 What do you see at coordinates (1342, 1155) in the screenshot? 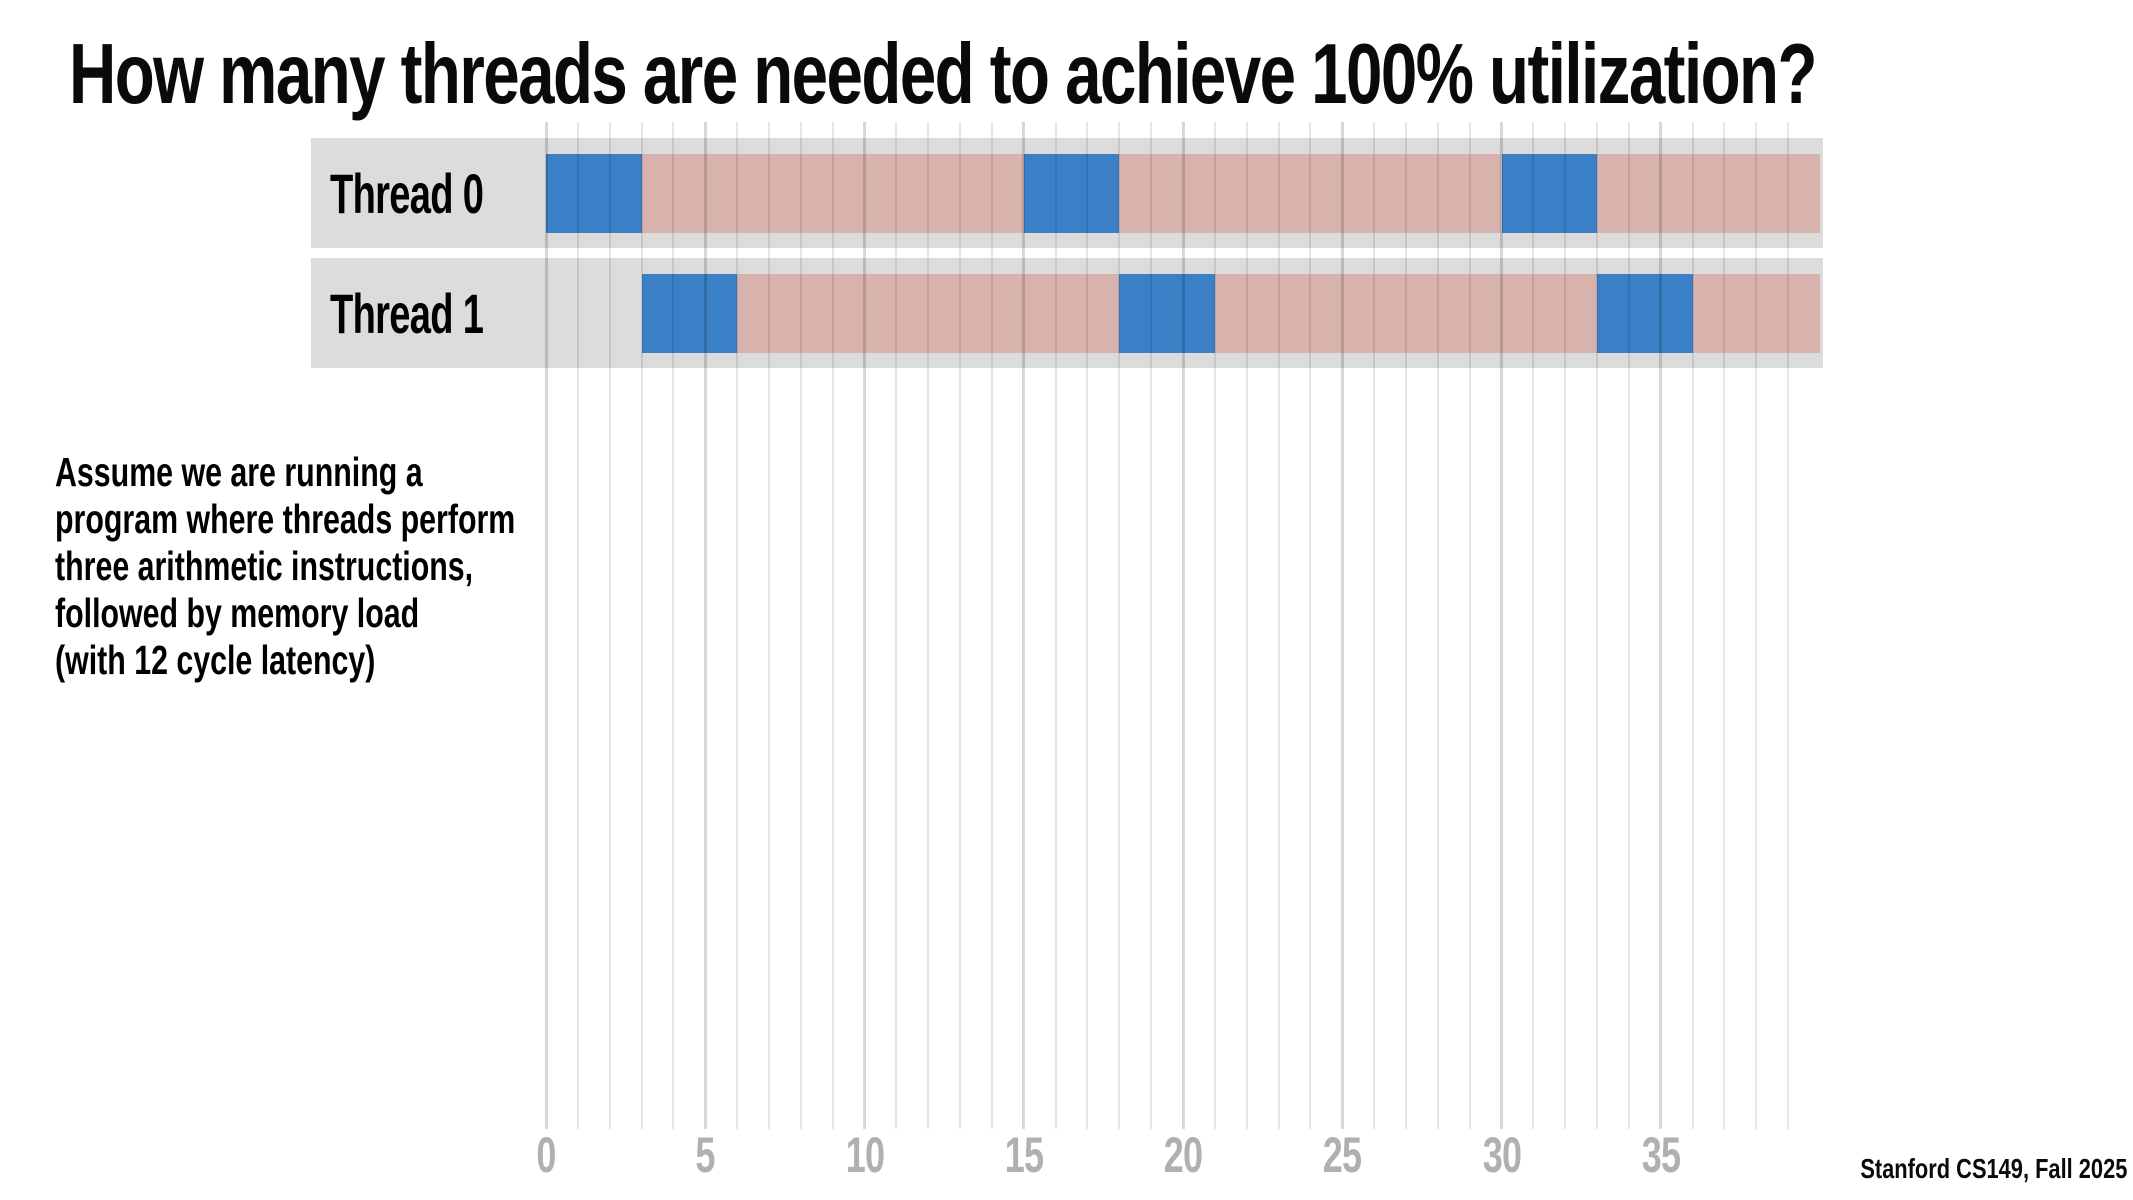
I see `x-axis-tick-label: 25` at bounding box center [1342, 1155].